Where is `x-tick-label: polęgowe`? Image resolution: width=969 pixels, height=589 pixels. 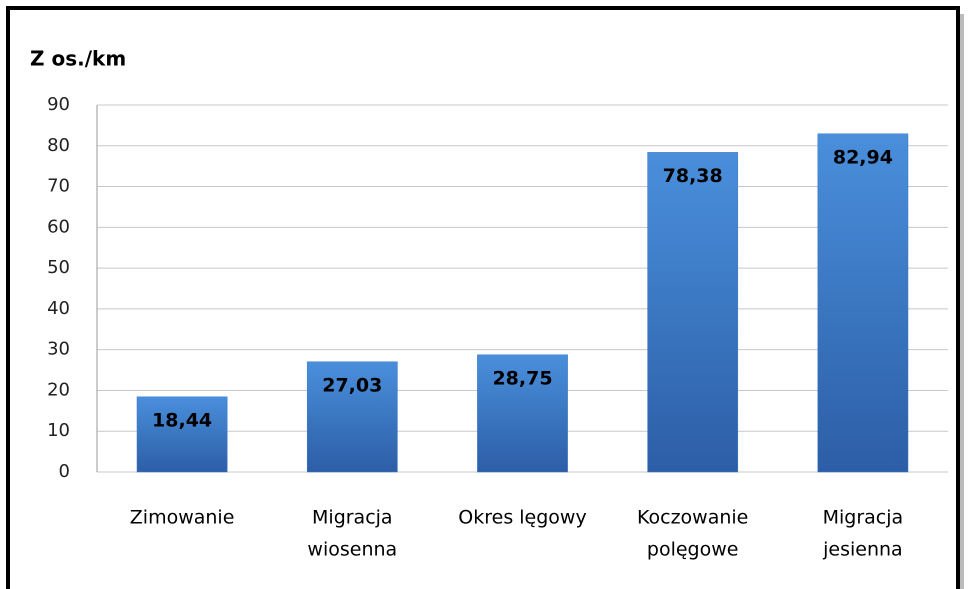 x-tick-label: polęgowe is located at coordinates (693, 550).